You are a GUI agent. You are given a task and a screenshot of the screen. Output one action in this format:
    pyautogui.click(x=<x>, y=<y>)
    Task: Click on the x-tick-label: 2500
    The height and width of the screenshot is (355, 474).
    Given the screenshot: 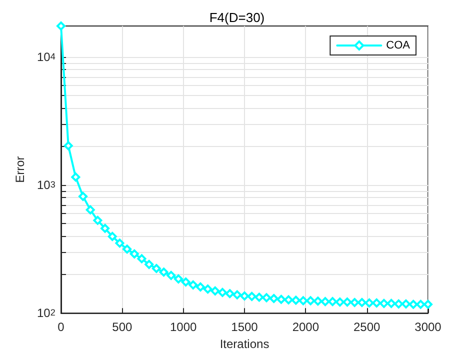 What is the action you would take?
    pyautogui.click(x=367, y=327)
    